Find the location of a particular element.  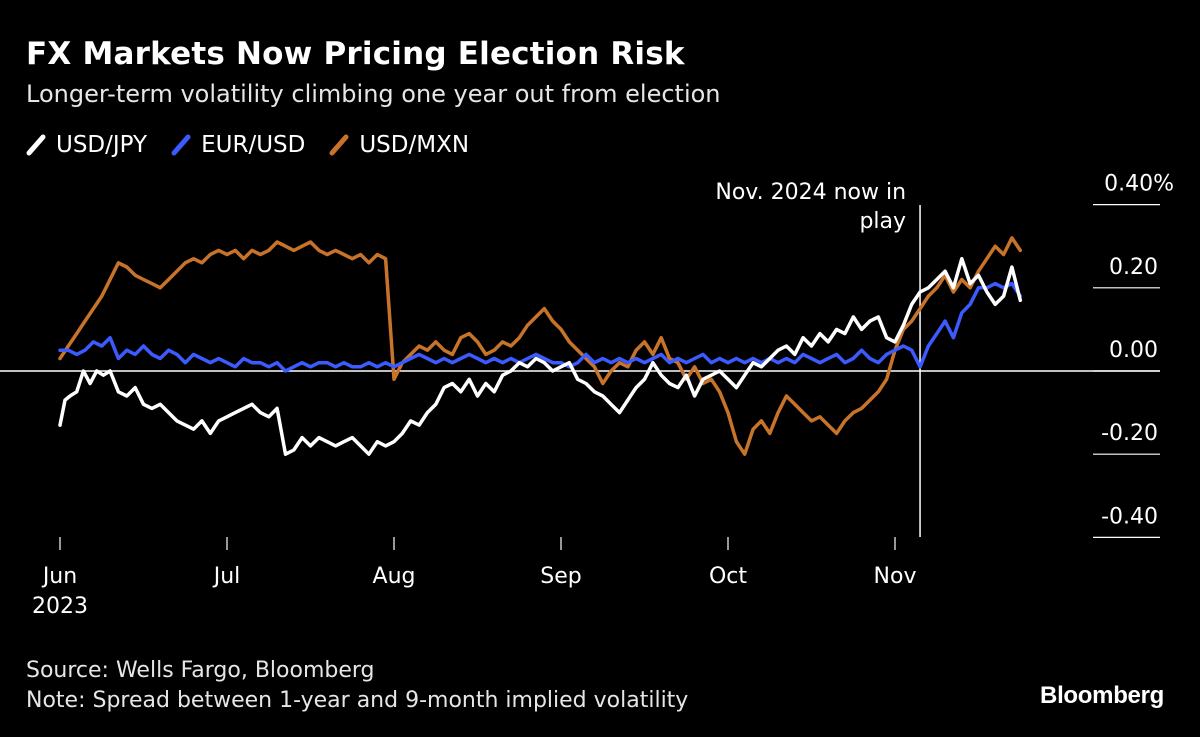

y-tick-label: 0.40% is located at coordinates (1139, 184).